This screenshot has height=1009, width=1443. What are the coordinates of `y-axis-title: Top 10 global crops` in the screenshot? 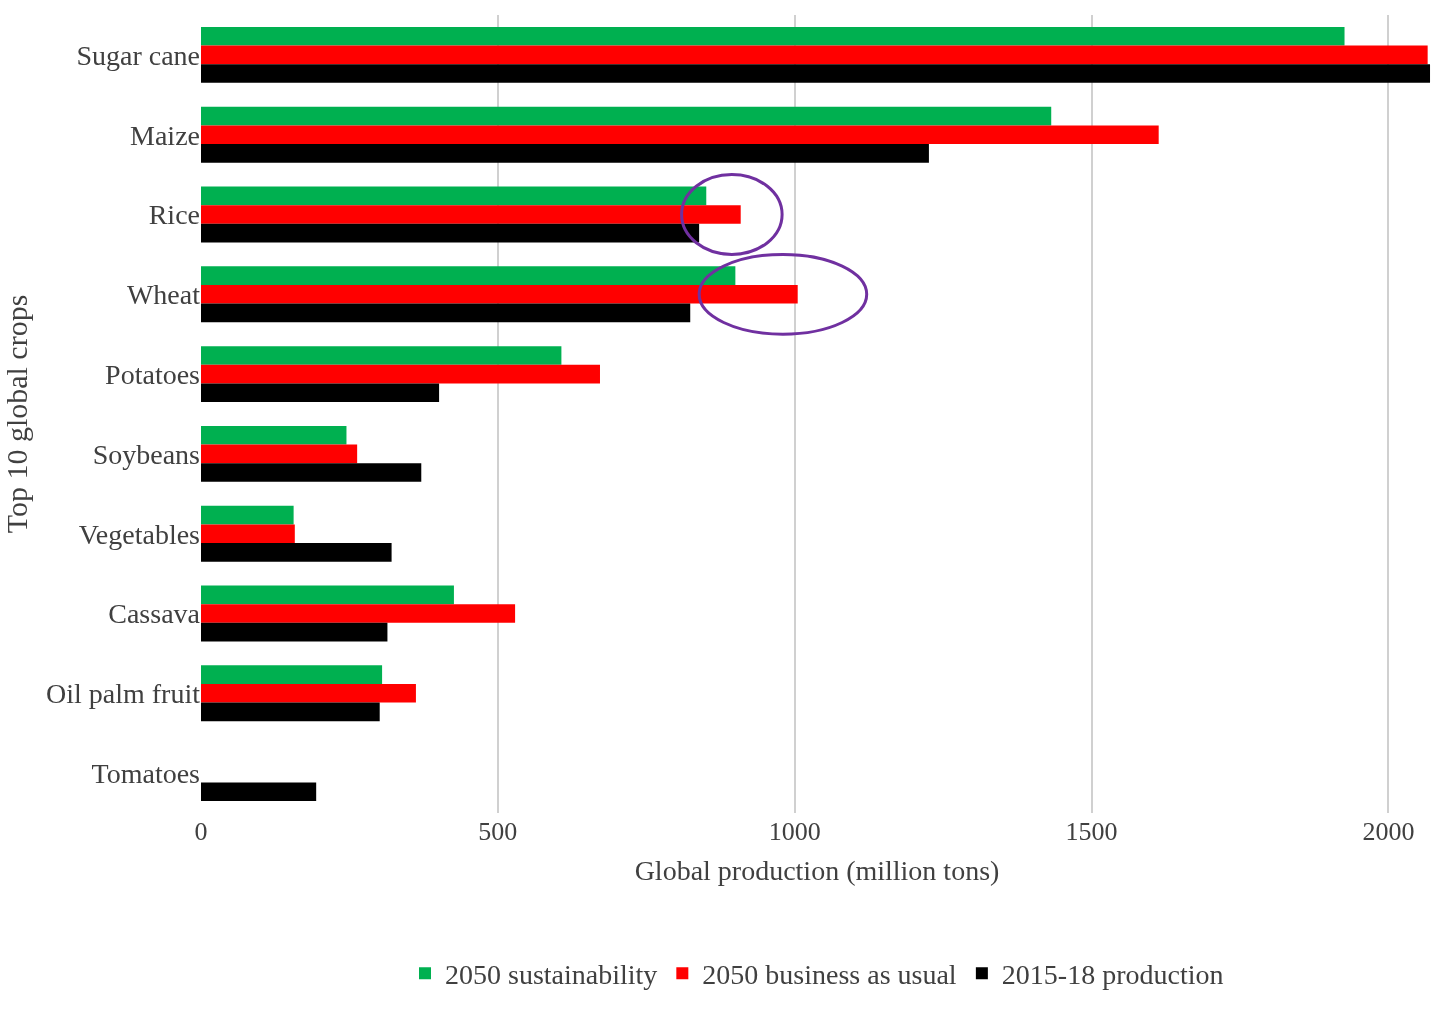 It's located at (16, 414).